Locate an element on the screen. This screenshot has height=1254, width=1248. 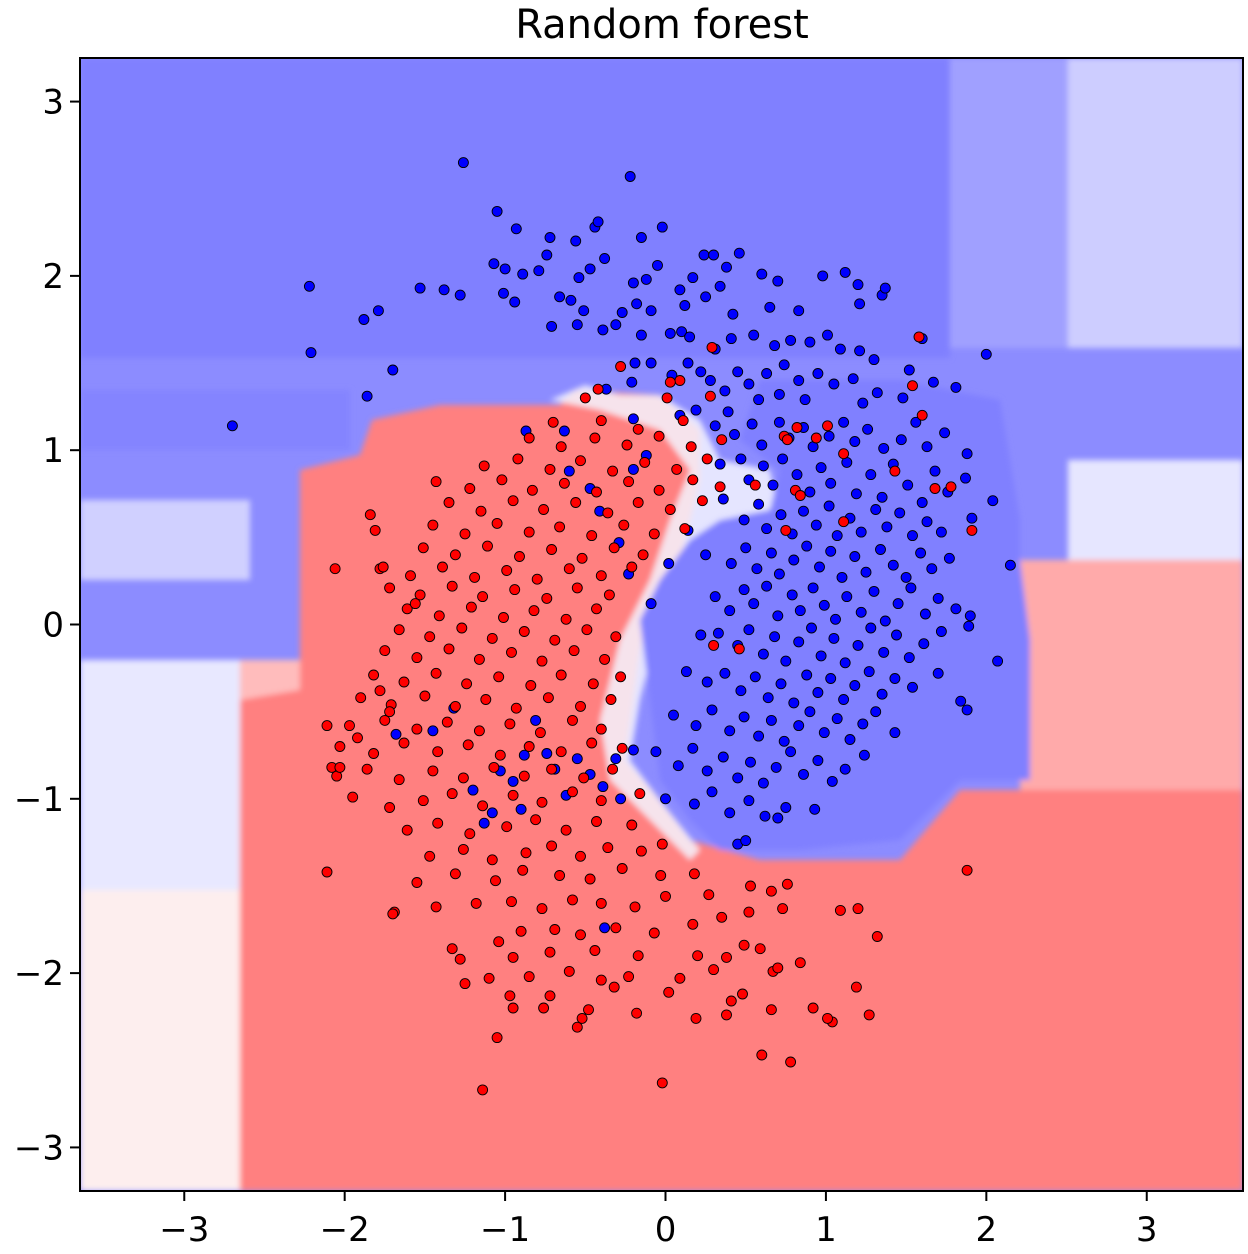
region-left-blue-band is located at coordinates (215, 420).